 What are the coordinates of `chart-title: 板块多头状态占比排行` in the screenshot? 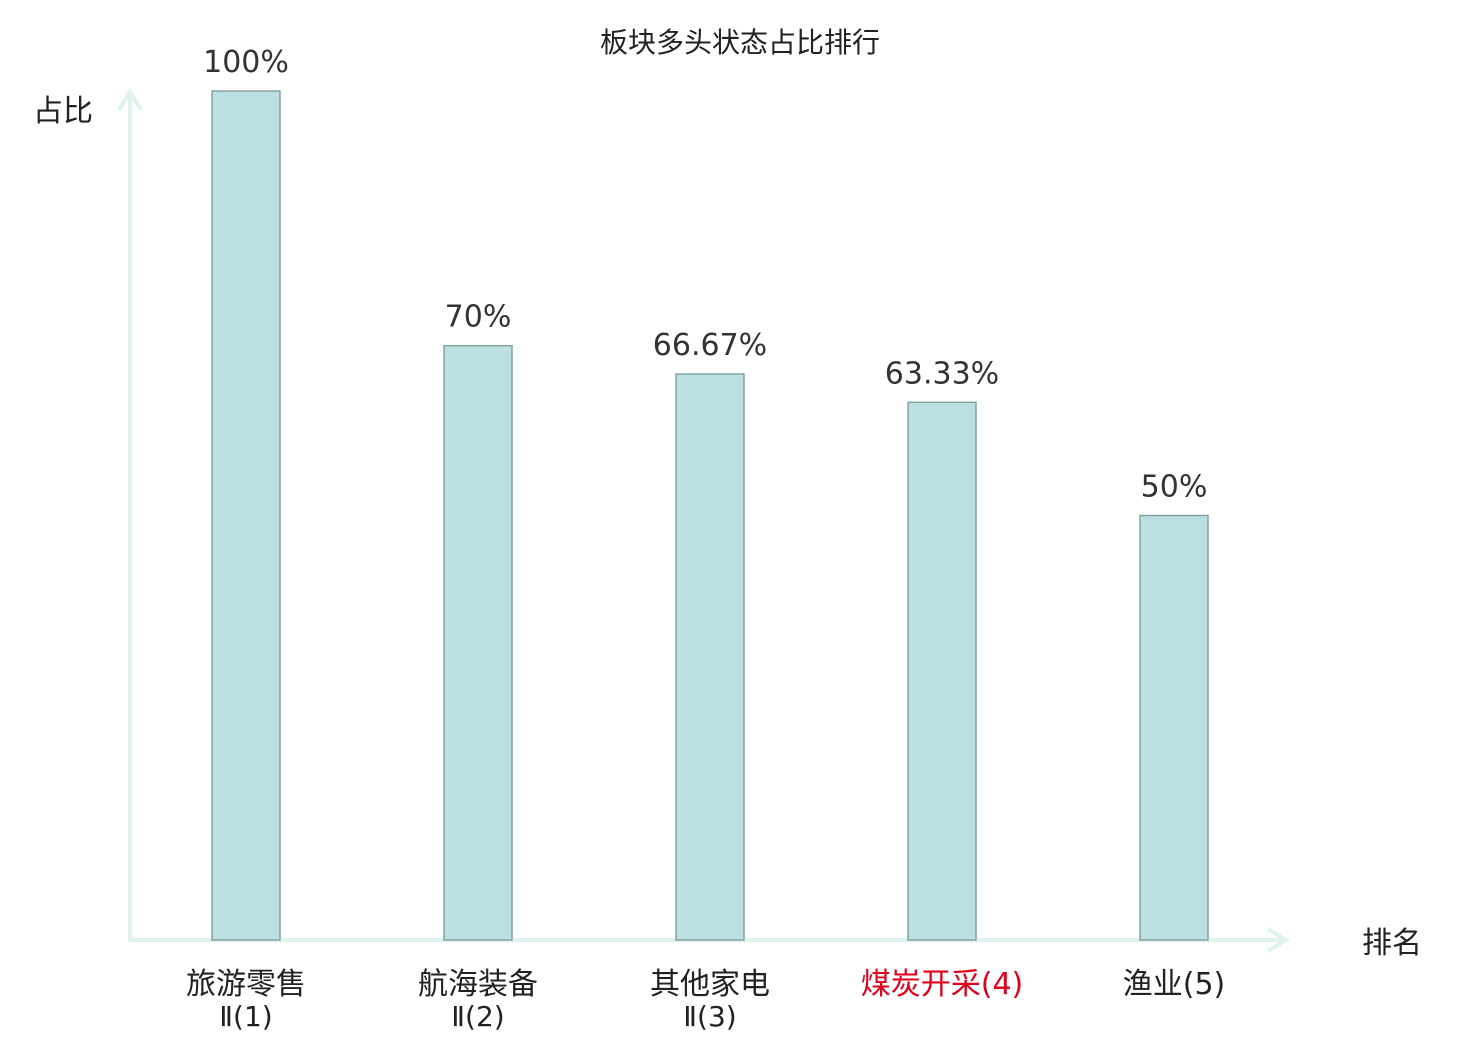 It's located at (740, 42).